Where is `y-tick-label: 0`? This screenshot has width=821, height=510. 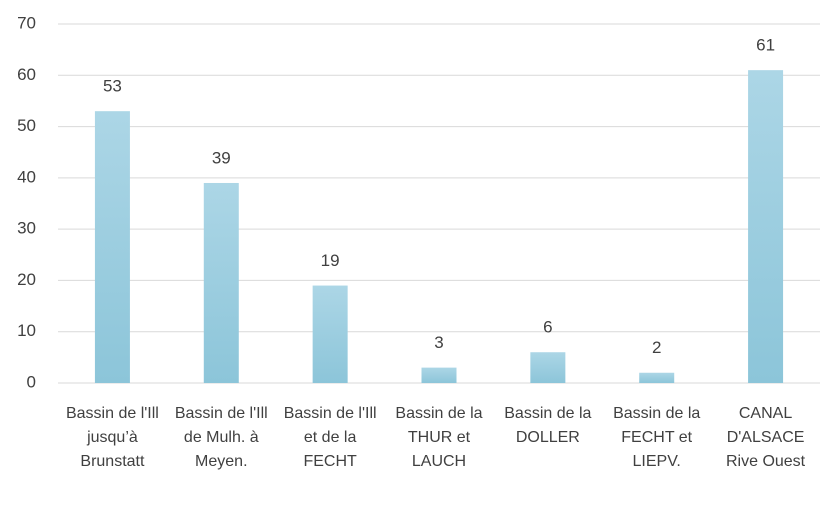
y-tick-label: 0 is located at coordinates (31, 381).